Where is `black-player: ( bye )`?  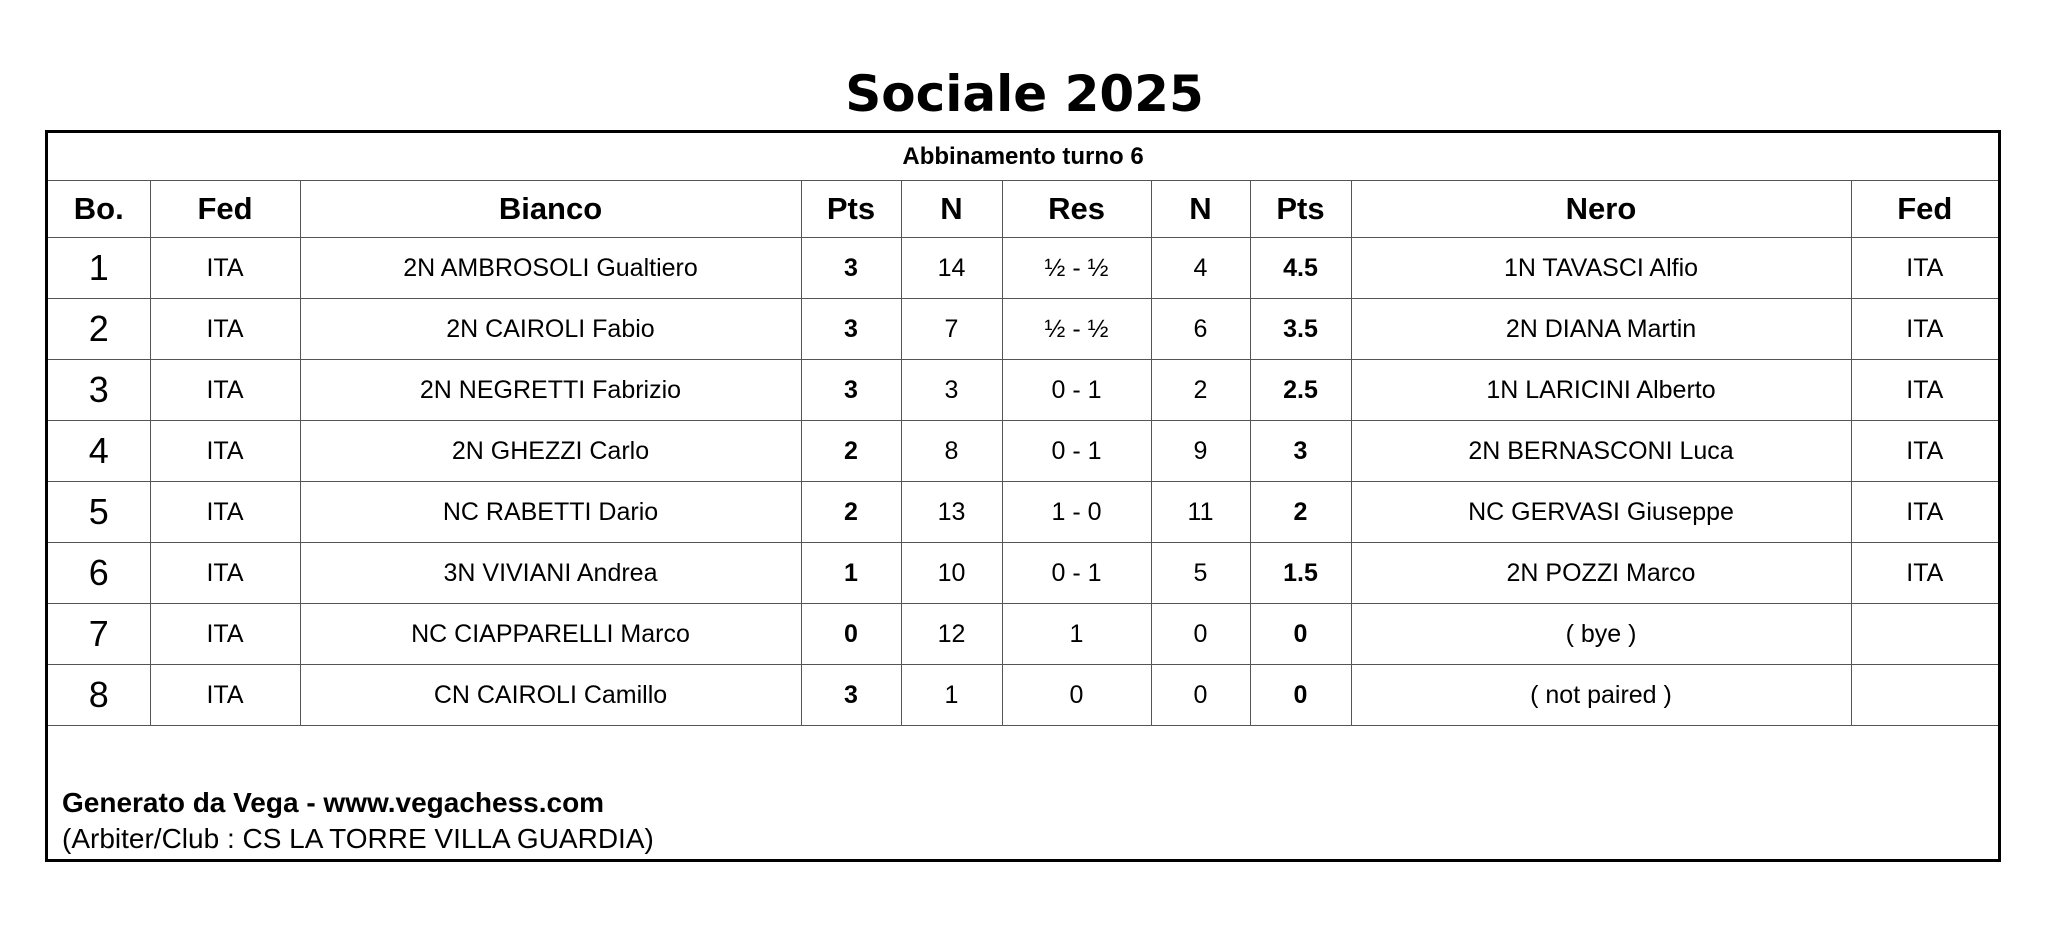
black-player: ( bye ) is located at coordinates (1601, 634).